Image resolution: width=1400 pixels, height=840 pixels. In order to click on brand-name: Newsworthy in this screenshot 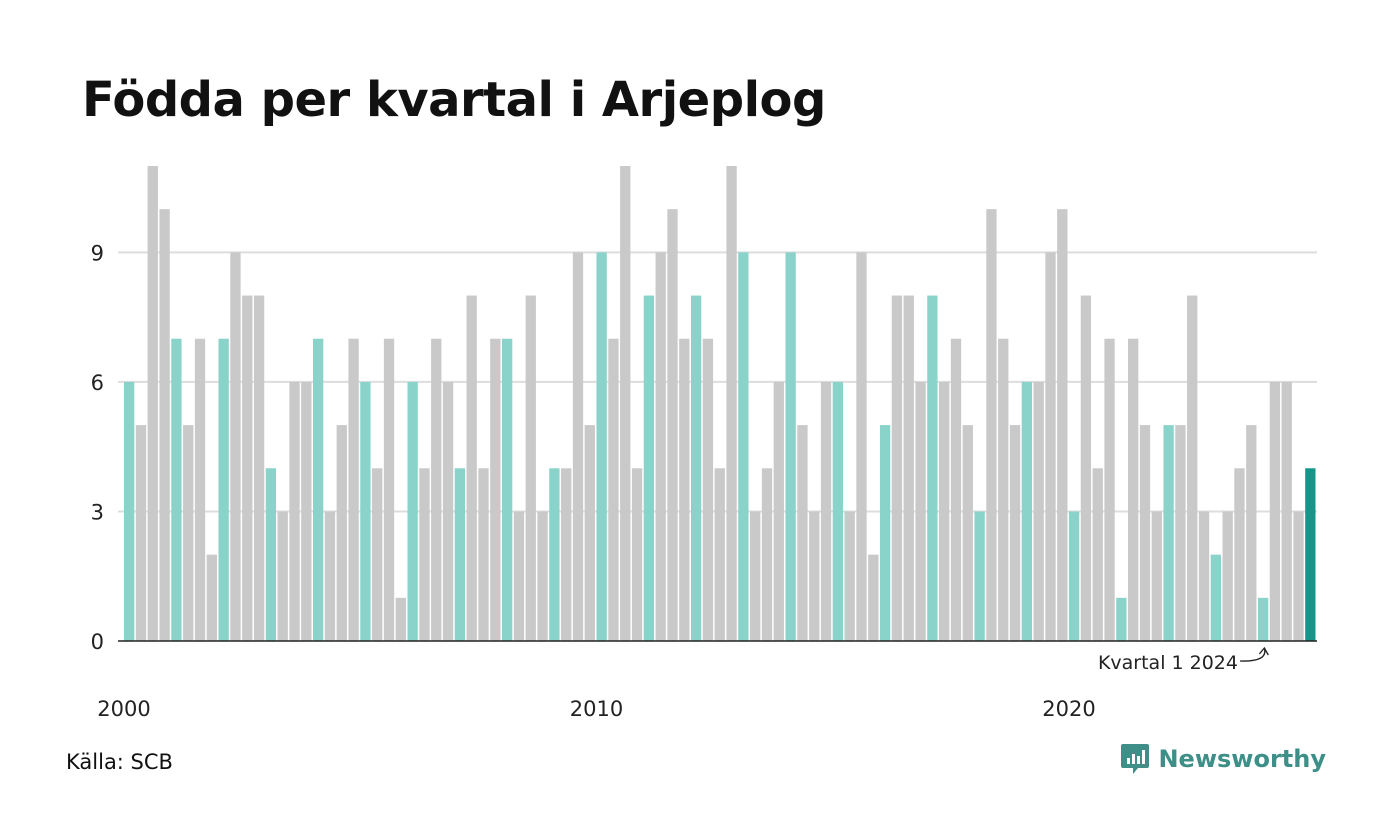, I will do `click(1242, 759)`.